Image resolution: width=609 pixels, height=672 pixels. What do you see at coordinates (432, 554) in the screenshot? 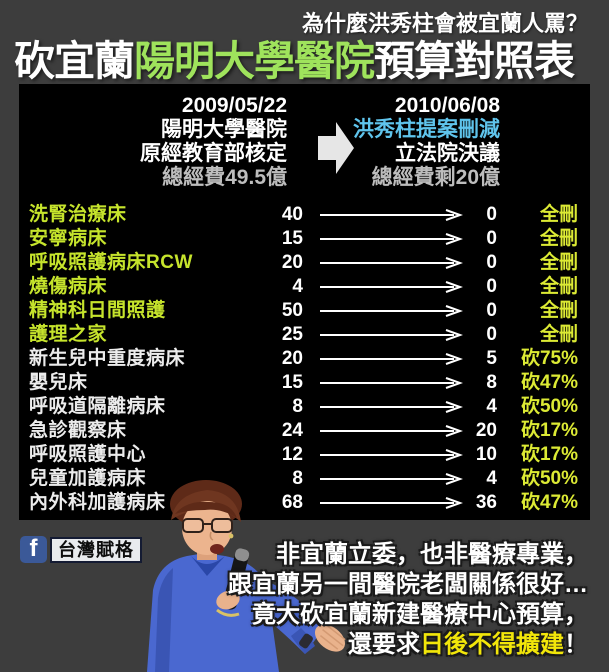
I see `quote-line-1: 非宜蘭立委，也非醫療專業，` at bounding box center [432, 554].